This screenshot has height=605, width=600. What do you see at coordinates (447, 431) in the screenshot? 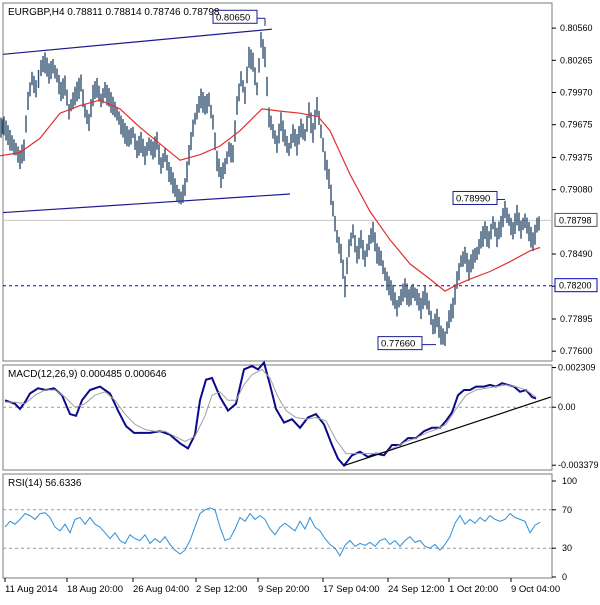
I see `macd-trend-line` at bounding box center [447, 431].